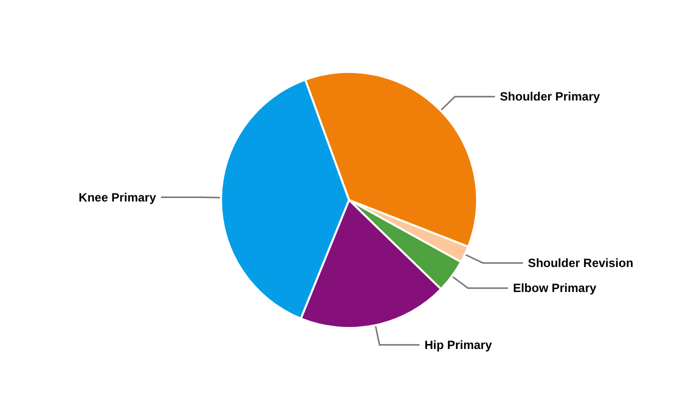  I want to click on slice-label: Shoulder Primary, so click(550, 97).